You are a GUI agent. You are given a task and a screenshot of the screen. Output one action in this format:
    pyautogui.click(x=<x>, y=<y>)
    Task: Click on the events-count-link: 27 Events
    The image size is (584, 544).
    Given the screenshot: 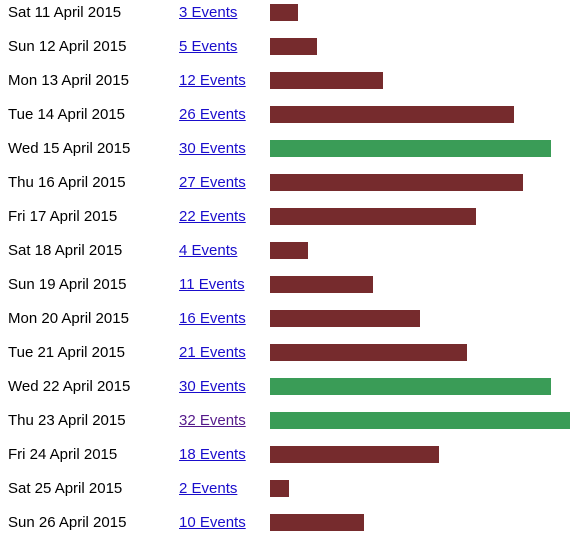 What is the action you would take?
    pyautogui.click(x=212, y=182)
    